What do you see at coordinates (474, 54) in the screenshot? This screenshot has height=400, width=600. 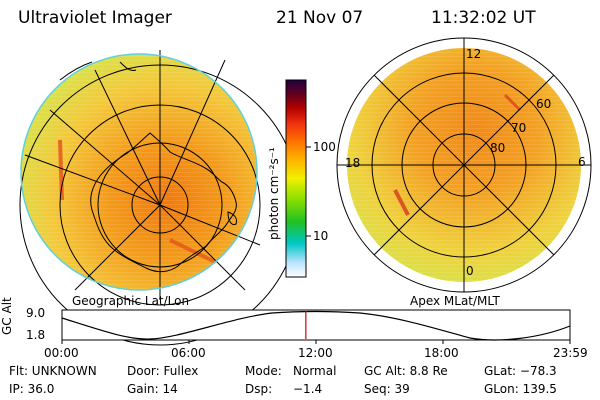 I see `mlt-label-12: 12` at bounding box center [474, 54].